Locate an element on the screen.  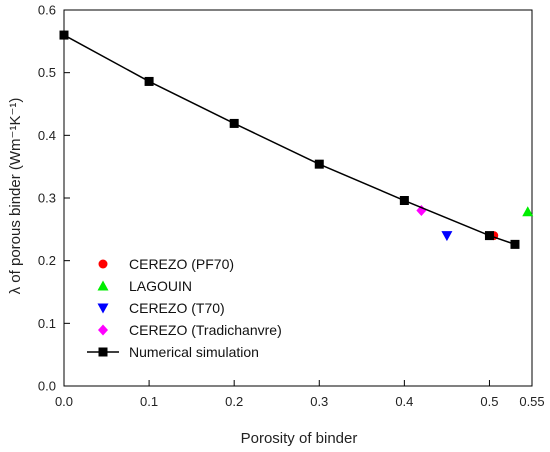
x-tick-label: 0.5 is located at coordinates (489, 401).